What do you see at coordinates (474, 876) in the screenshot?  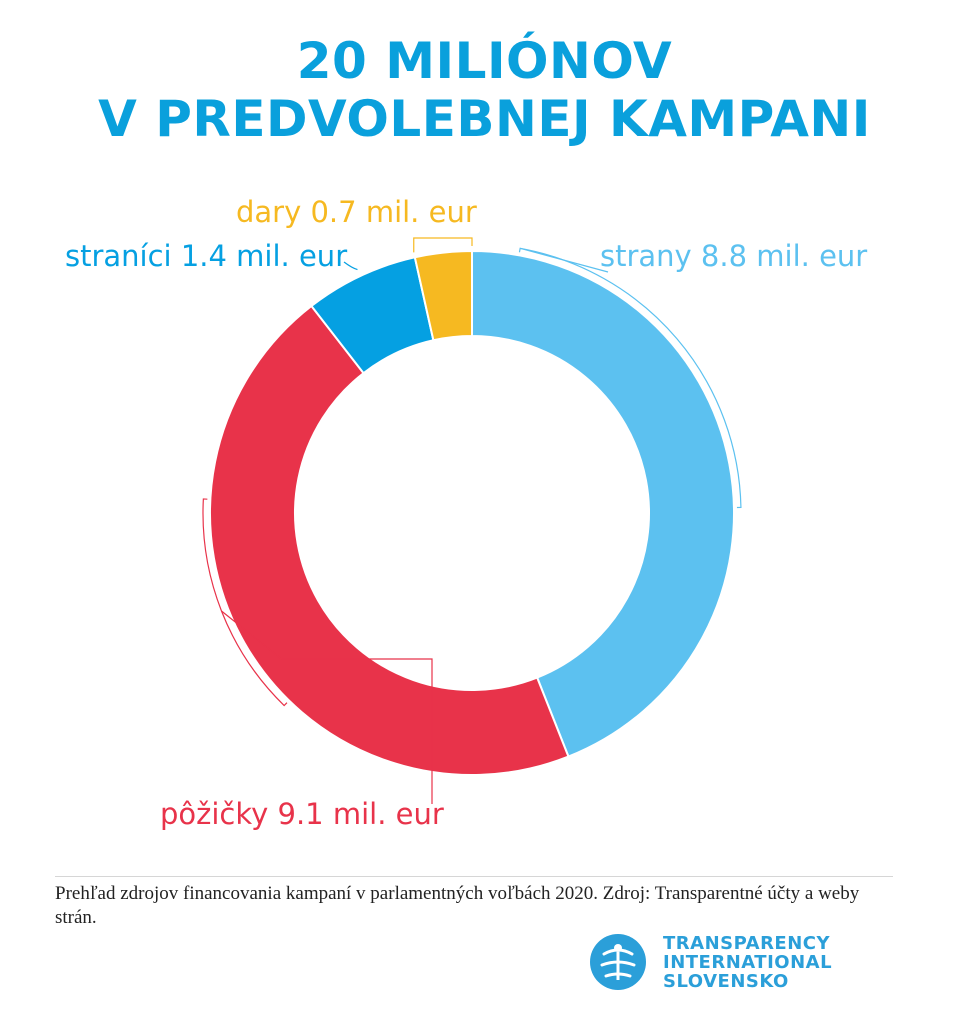 I see `caption-divider` at bounding box center [474, 876].